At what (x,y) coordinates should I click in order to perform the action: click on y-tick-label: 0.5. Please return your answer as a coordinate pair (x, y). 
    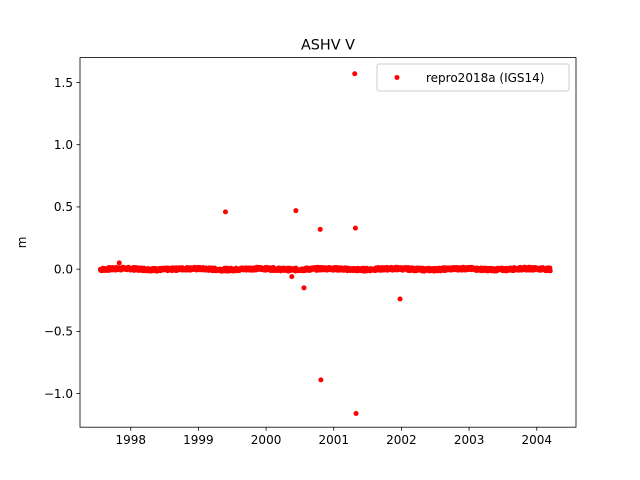
    Looking at the image, I should click on (63, 207).